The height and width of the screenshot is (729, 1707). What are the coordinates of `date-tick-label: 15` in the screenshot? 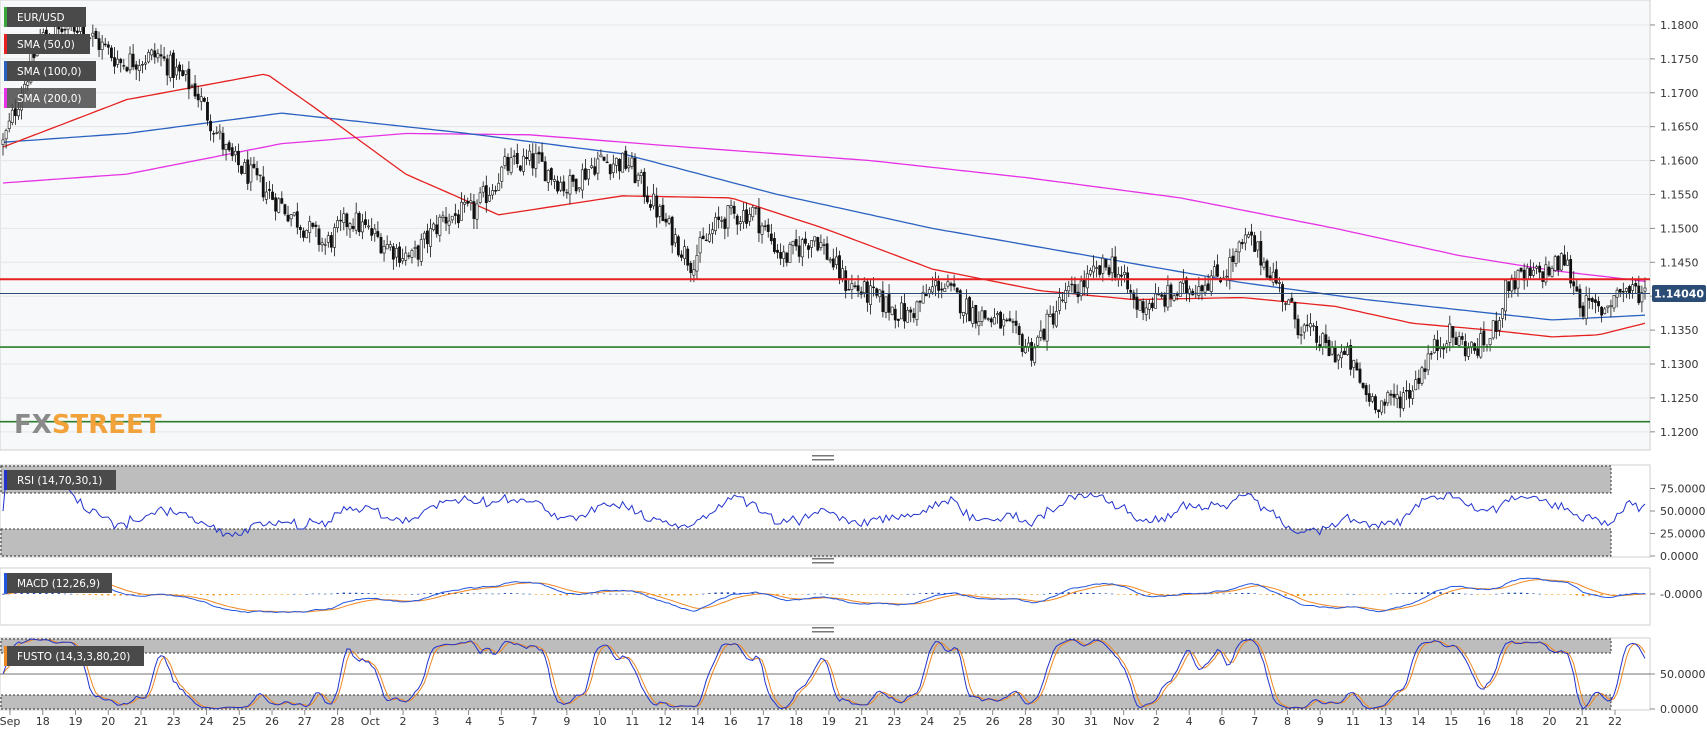 It's located at (1451, 721).